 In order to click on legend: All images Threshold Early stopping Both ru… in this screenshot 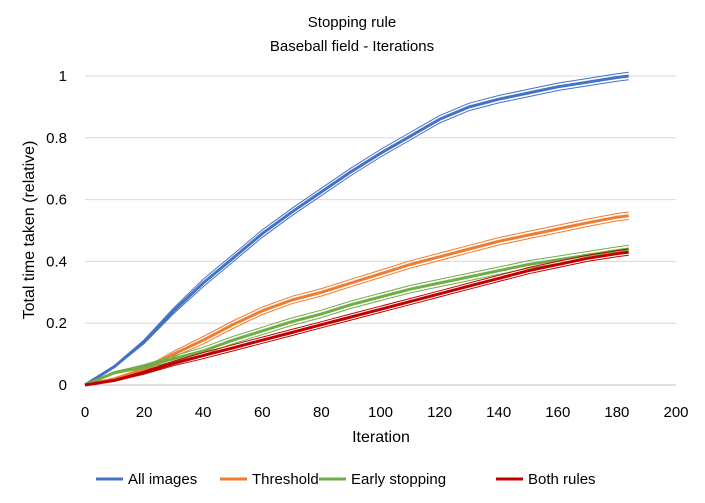, I will do `click(346, 479)`.